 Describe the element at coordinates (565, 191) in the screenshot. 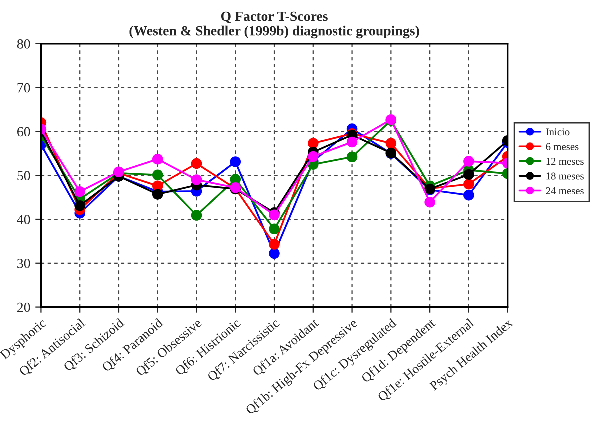

I see `legend-label: 24 meses` at that location.